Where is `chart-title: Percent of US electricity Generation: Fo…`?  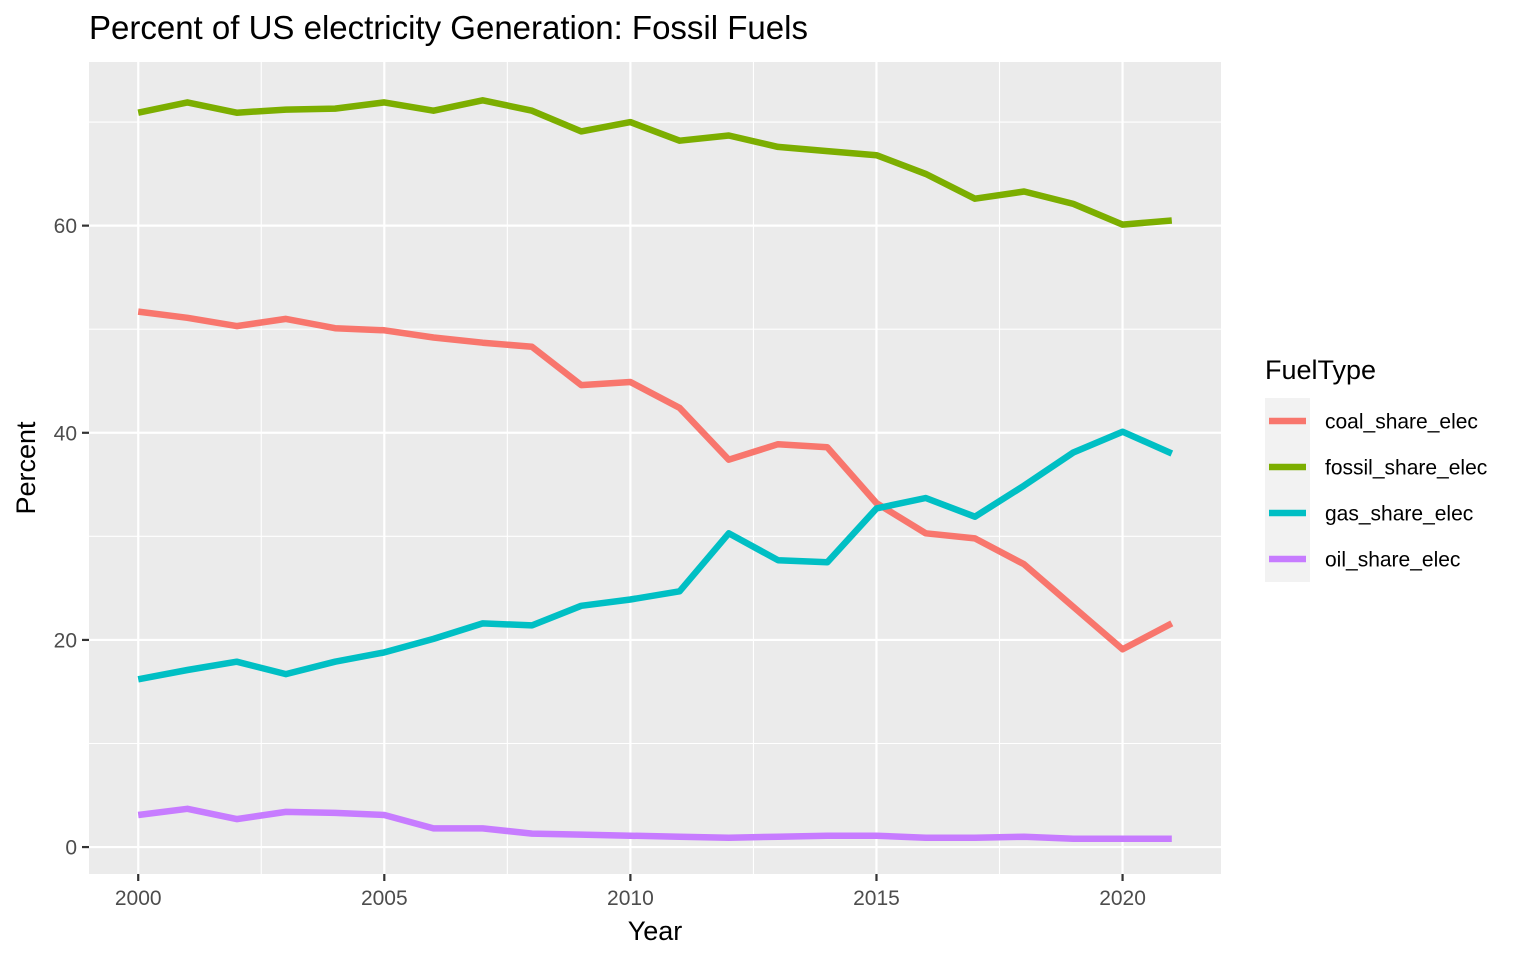 chart-title: Percent of US electricity Generation: Fo… is located at coordinates (448, 27).